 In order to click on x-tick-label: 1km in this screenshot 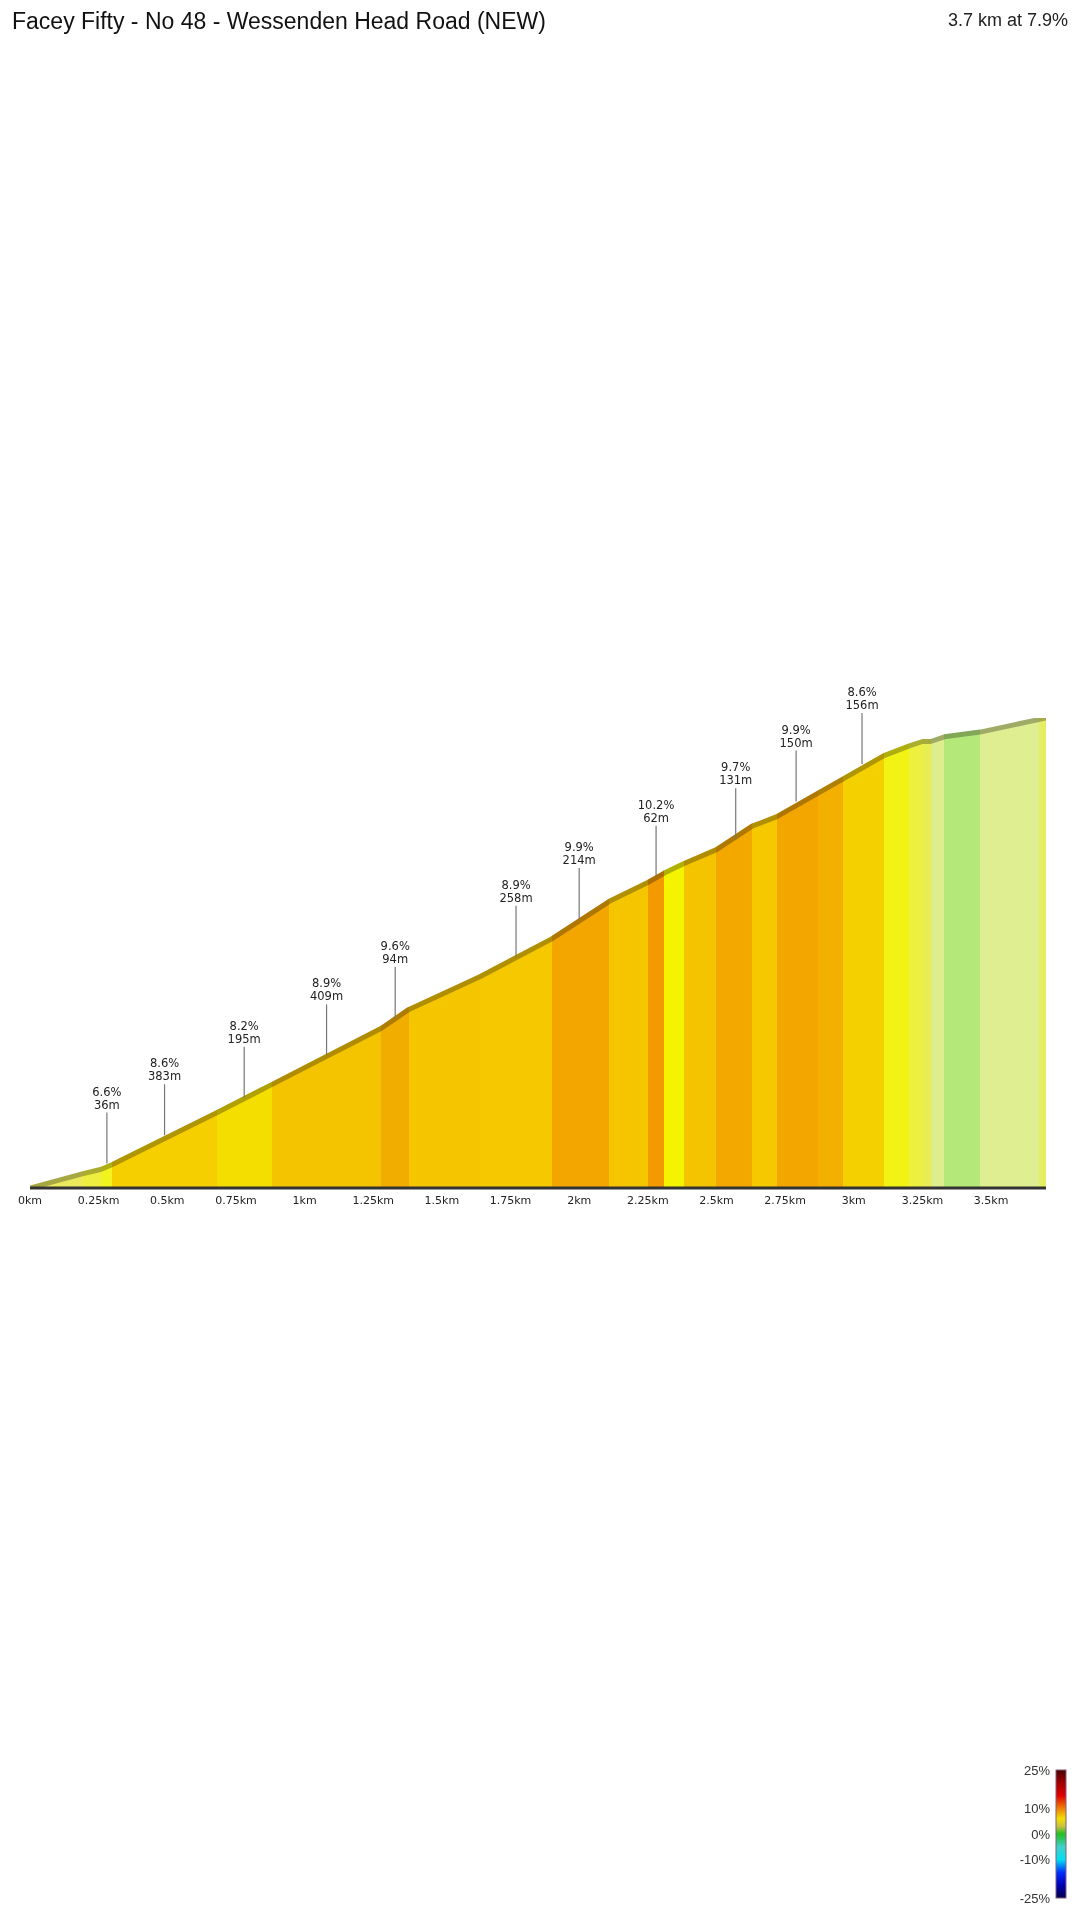, I will do `click(304, 1200)`.